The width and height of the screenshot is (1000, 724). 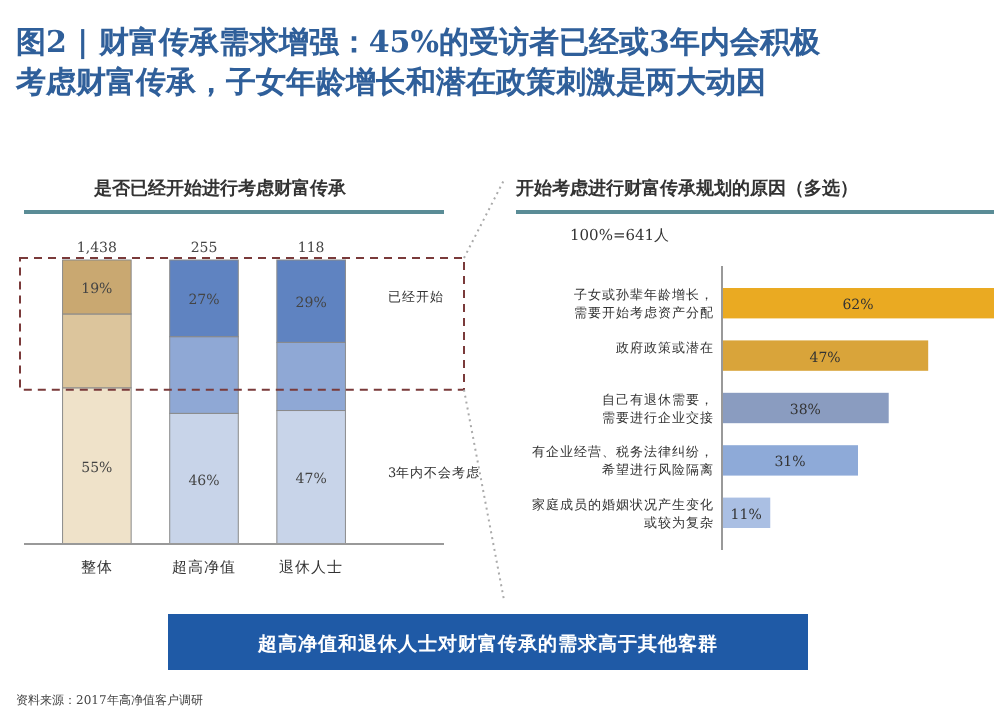 I want to click on text: 超高净值和退休人士对财富传承的需求高于其他客群, so click(x=487, y=644).